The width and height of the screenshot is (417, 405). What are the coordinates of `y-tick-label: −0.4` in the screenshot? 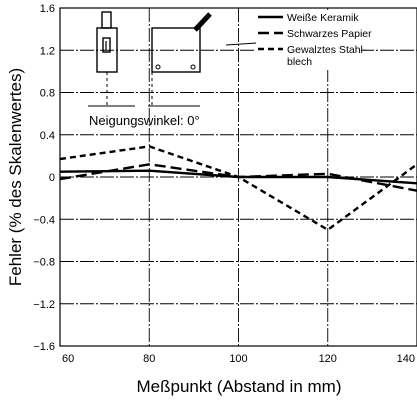 It's located at (44, 220).